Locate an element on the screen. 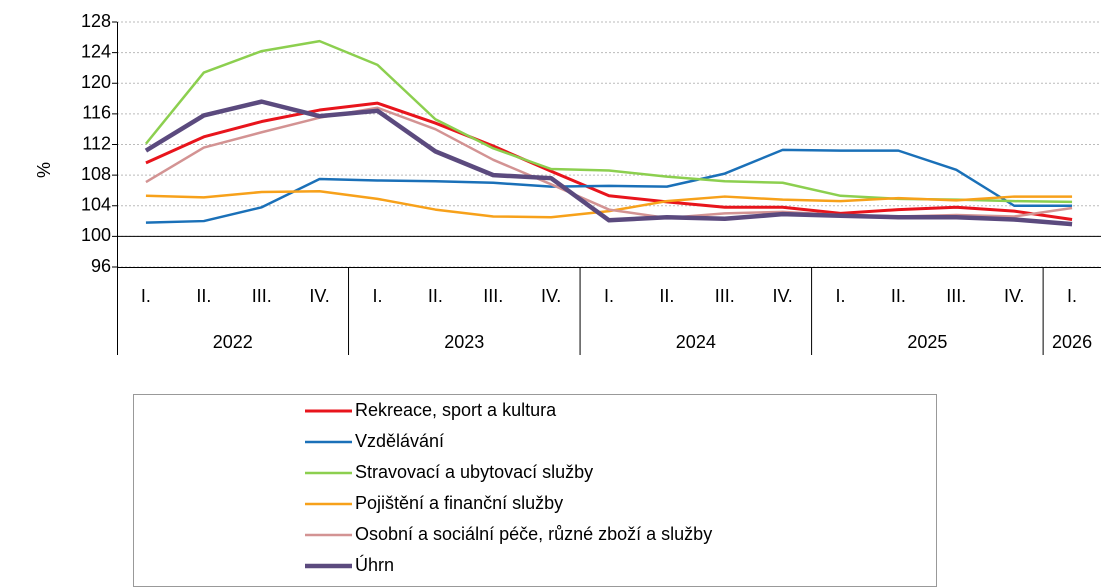  x-group-label: 2026 is located at coordinates (1072, 342).